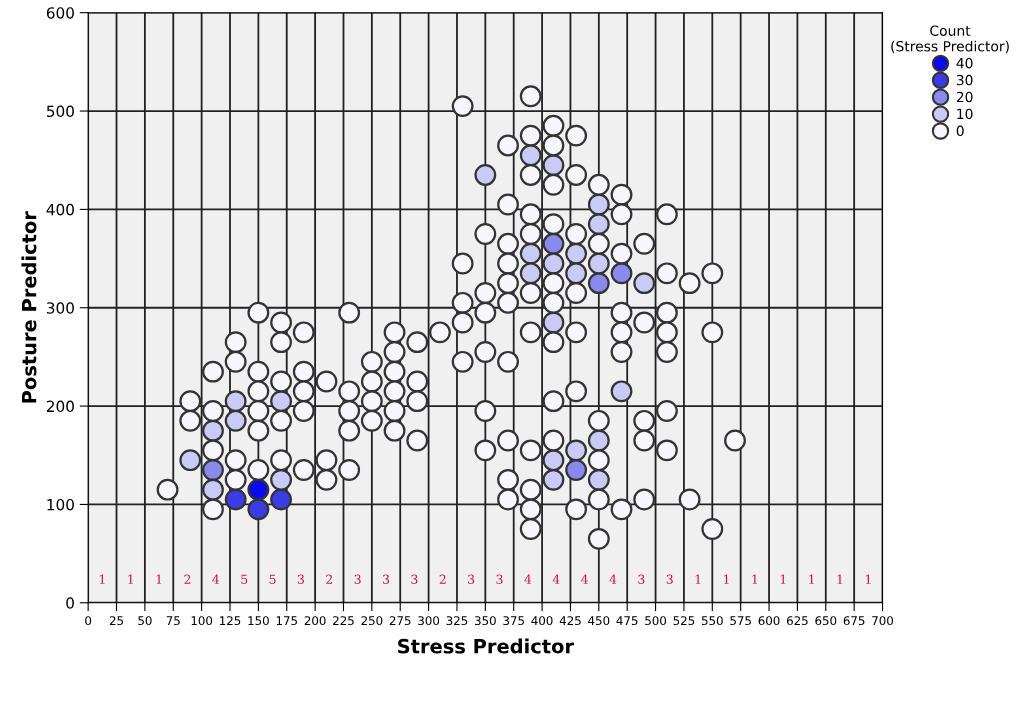 The width and height of the screenshot is (1025, 705). Describe the element at coordinates (400, 621) in the screenshot. I see `x-tick-label: 275` at that location.